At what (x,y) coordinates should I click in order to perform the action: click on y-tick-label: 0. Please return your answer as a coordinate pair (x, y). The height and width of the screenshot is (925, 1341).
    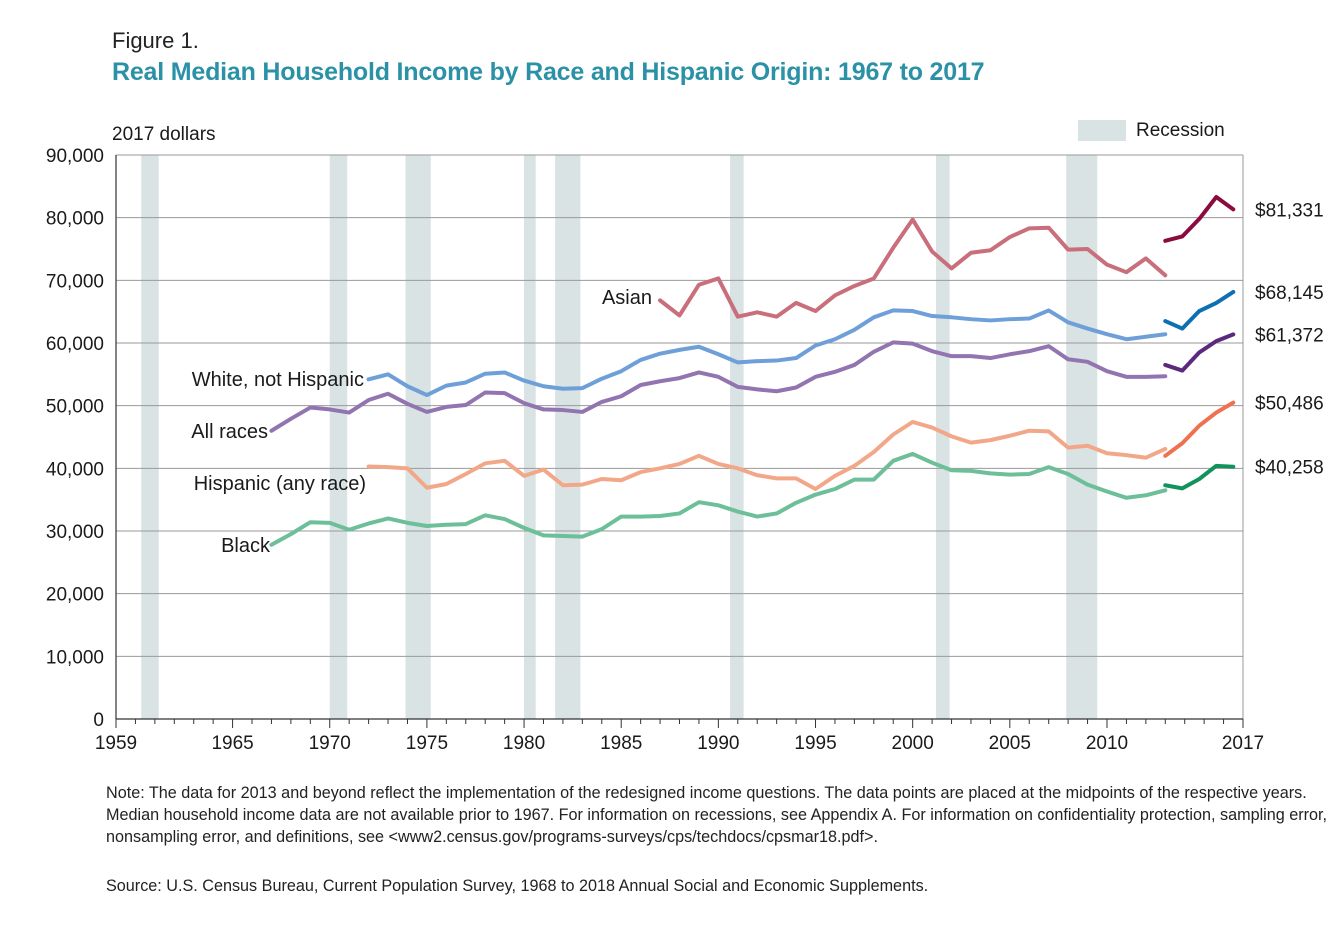
    Looking at the image, I should click on (98, 720).